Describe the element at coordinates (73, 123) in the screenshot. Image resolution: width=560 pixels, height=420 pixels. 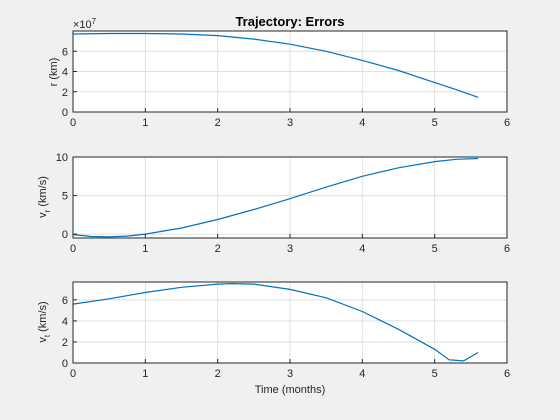
I see `subplot-1-x-tick-label: 0` at that location.